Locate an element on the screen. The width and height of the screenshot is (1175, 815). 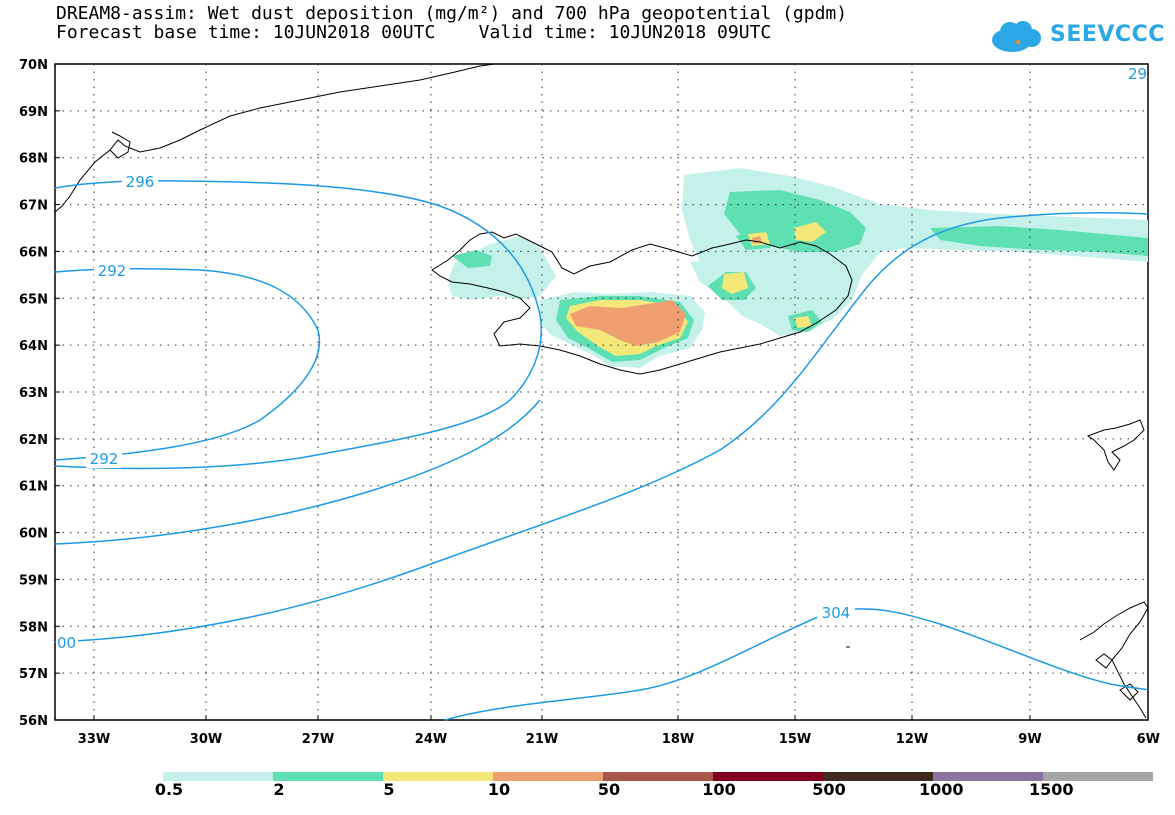
scotland-coast is located at coordinates (1114, 660).